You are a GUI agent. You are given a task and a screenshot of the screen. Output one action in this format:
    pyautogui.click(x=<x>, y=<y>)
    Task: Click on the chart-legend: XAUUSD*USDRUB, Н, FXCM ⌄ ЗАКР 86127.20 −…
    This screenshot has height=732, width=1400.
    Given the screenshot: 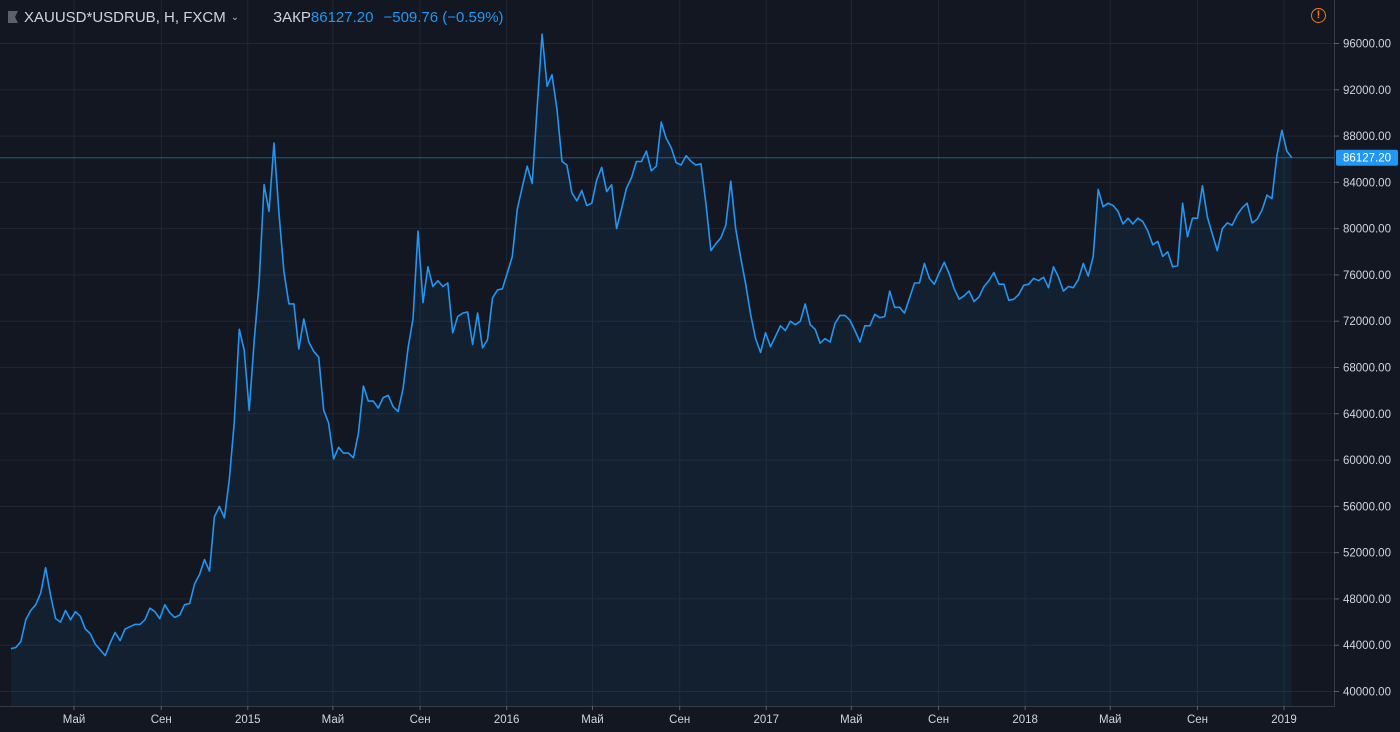 What is the action you would take?
    pyautogui.click(x=256, y=17)
    